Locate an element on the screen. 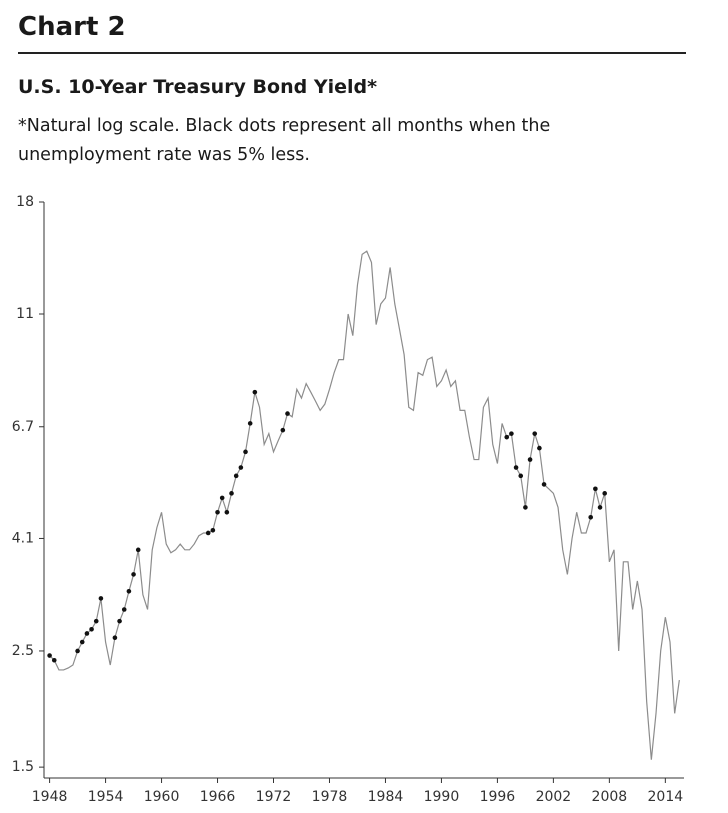 The image size is (728, 813). x-tick-label: 1960 is located at coordinates (162, 797).